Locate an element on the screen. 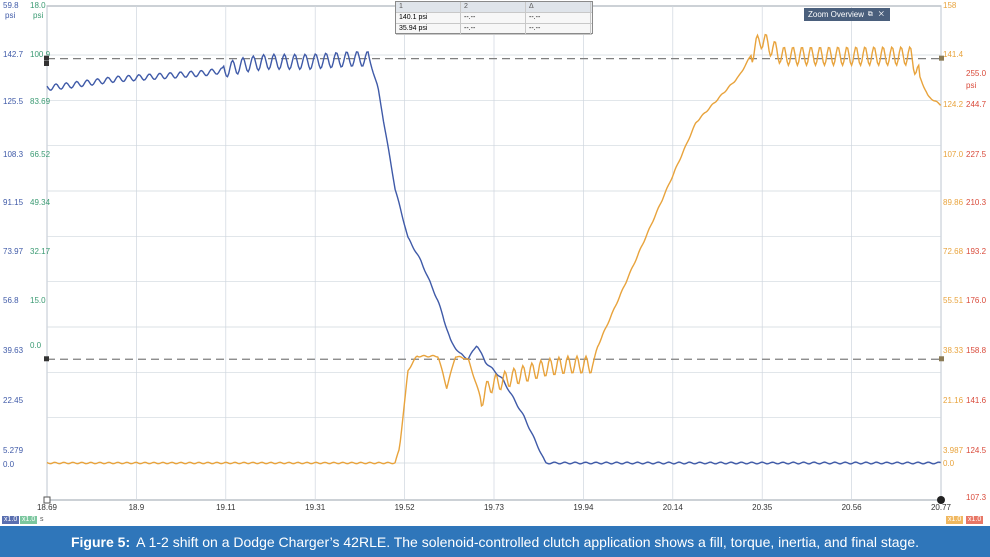 This screenshot has height=557, width=990. left-green-axis-unit: psi is located at coordinates (38, 15).